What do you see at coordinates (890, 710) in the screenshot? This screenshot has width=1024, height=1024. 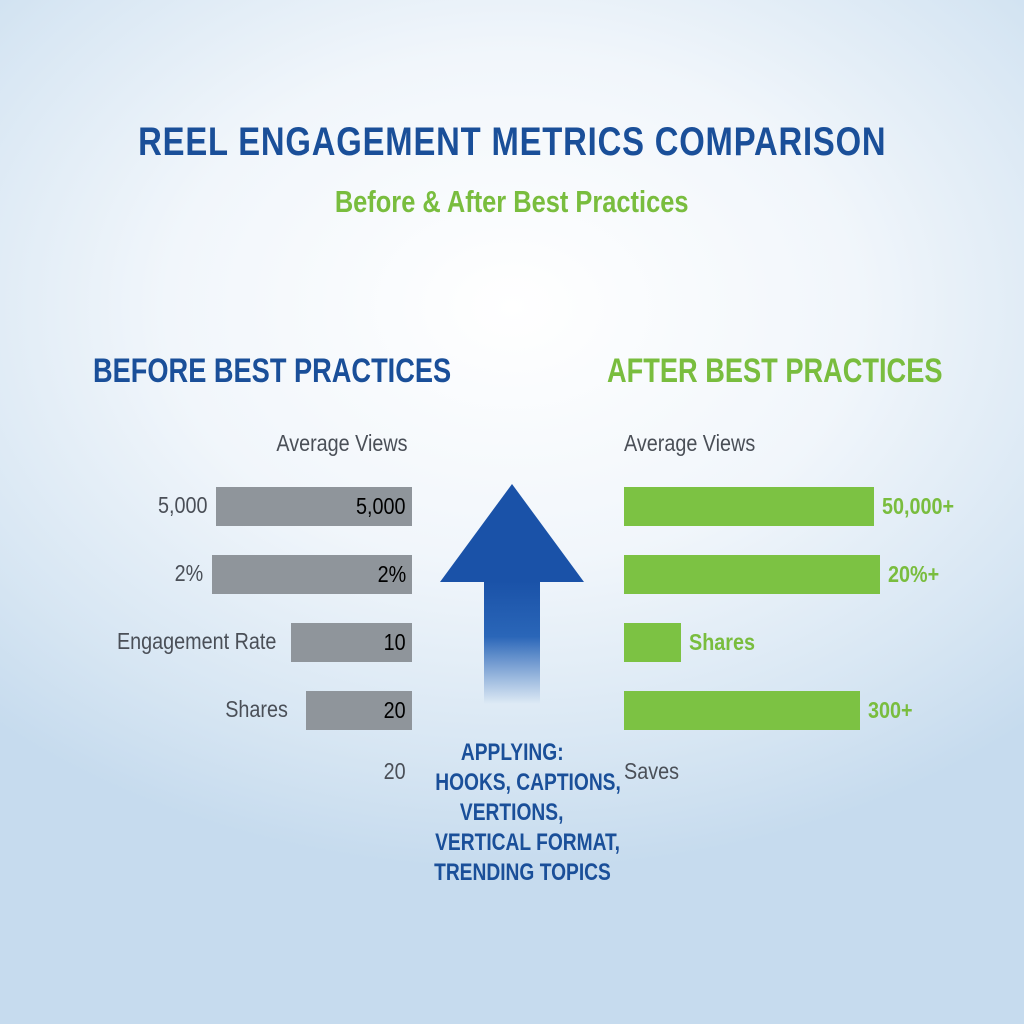 I see `after-bar-label: 300+` at bounding box center [890, 710].